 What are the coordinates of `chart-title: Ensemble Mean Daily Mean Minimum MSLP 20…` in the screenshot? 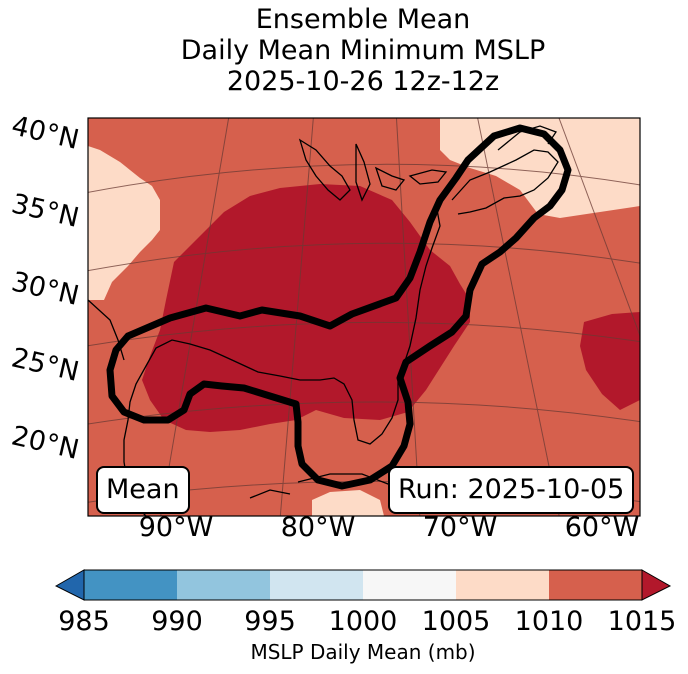 It's located at (344, 50).